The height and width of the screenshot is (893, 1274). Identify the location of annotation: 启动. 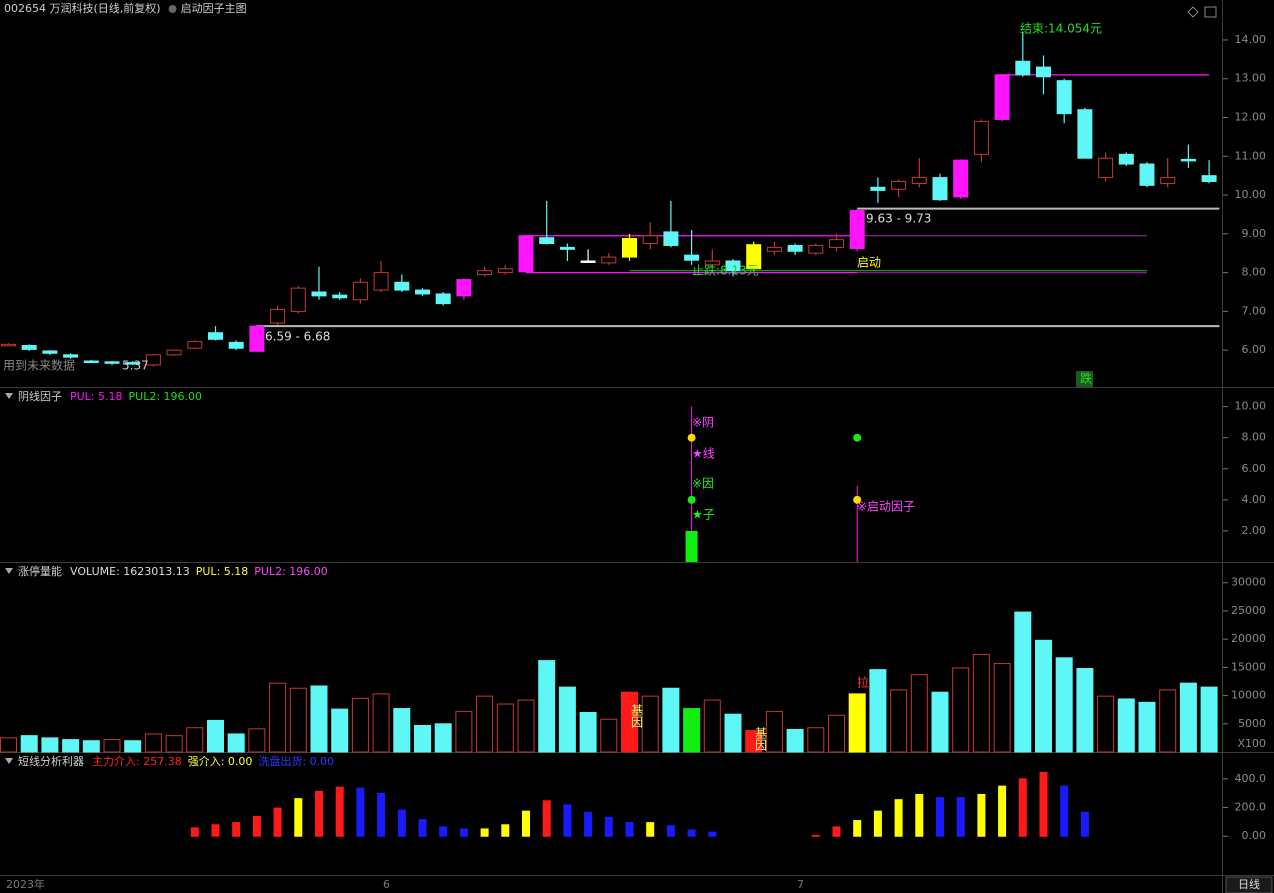
(869, 263).